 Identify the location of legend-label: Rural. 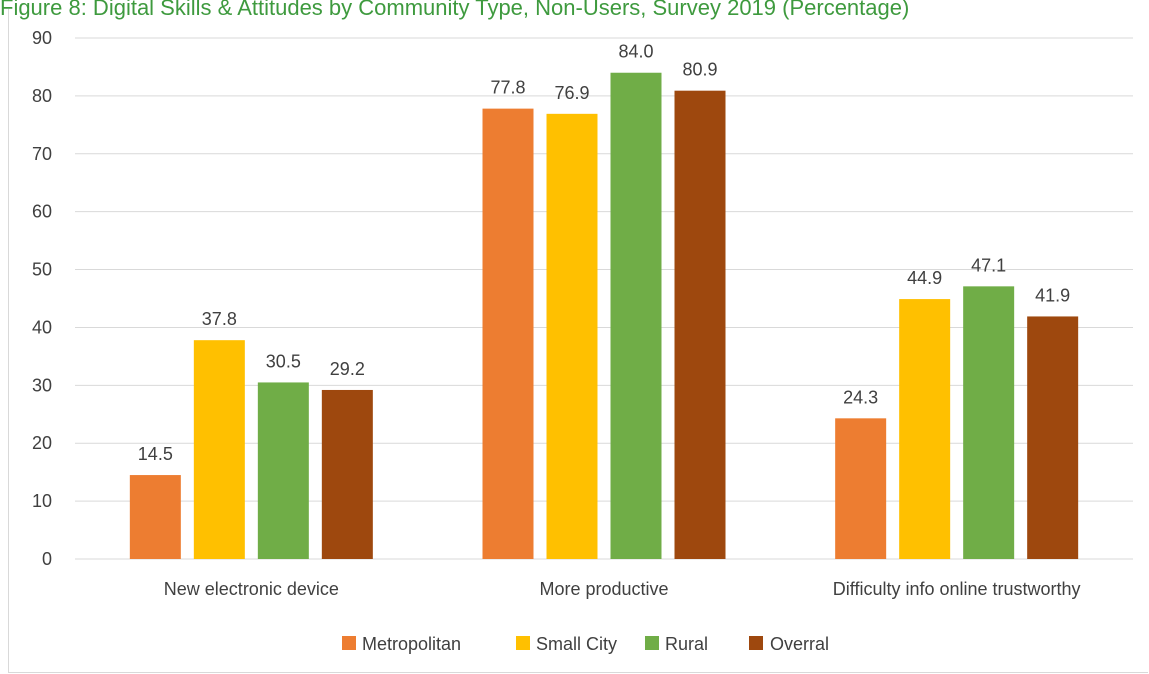
(686, 644).